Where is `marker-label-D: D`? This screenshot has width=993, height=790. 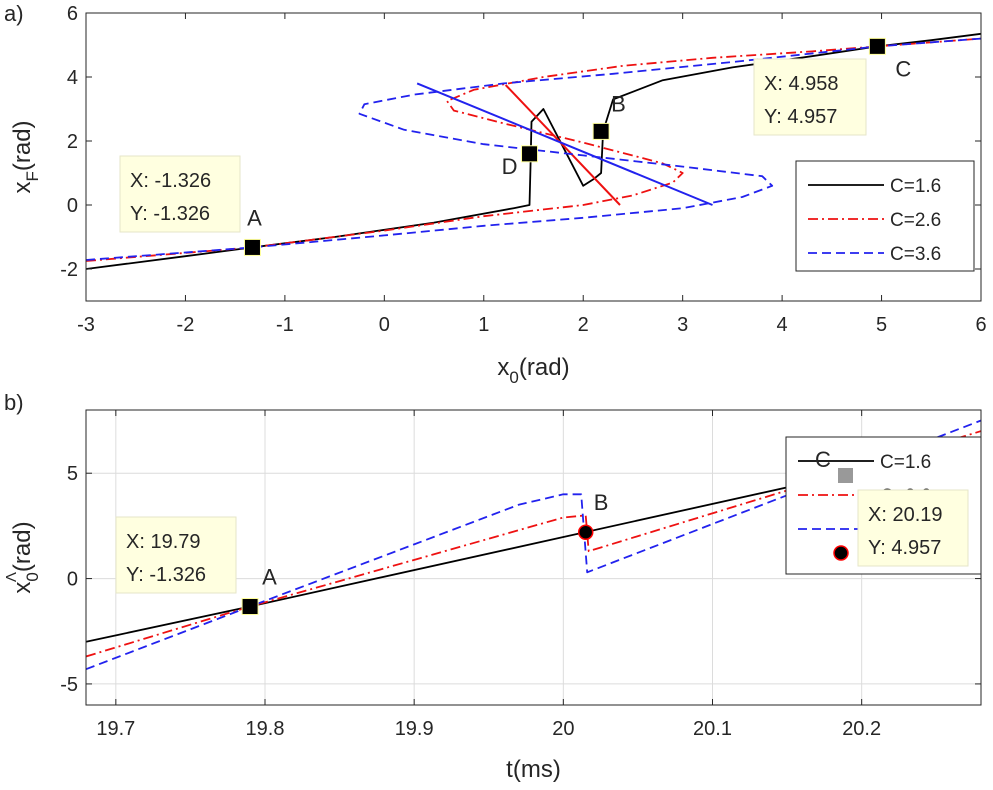 marker-label-D: D is located at coordinates (510, 166).